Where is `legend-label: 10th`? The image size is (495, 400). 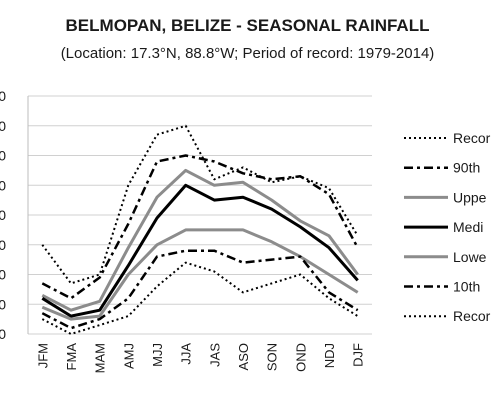 legend-label: 10th is located at coordinates (466, 287).